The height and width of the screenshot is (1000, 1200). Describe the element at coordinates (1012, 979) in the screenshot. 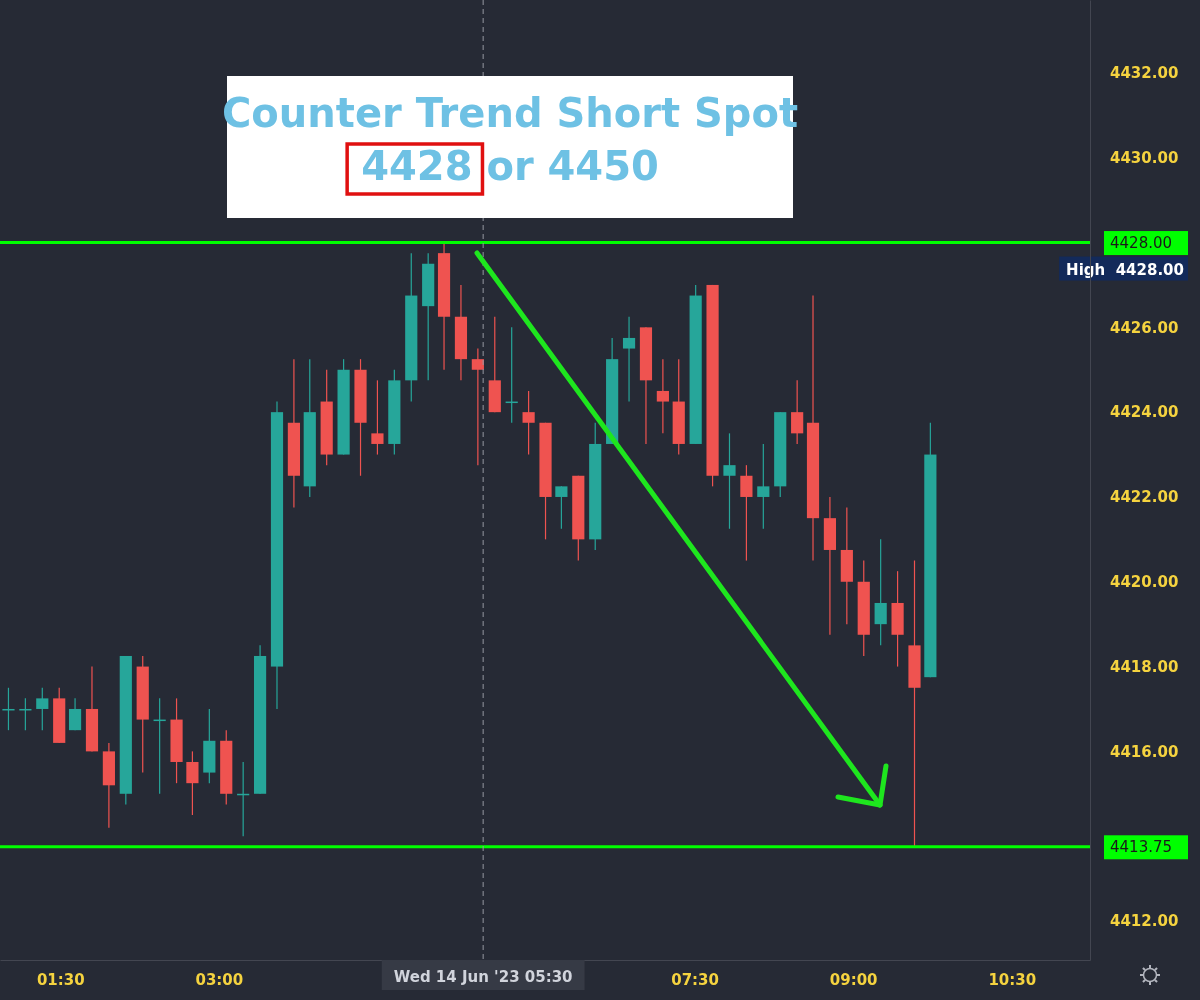

I see `x-tick-label: 10:30` at that location.